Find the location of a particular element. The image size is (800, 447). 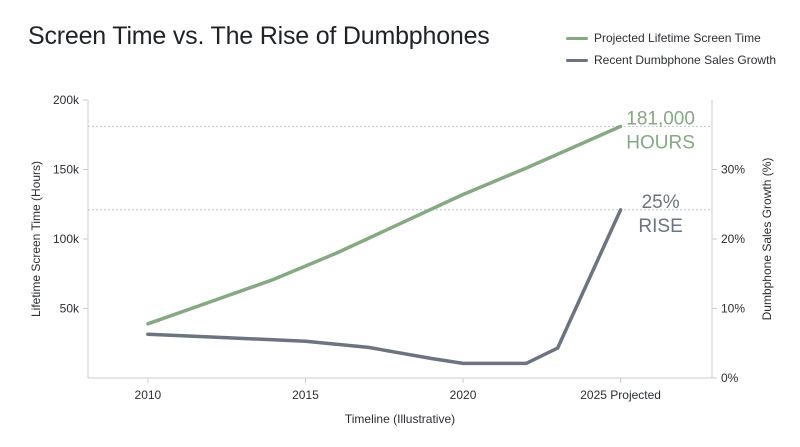

x-tick-label: 2025 Projected is located at coordinates (620, 395).